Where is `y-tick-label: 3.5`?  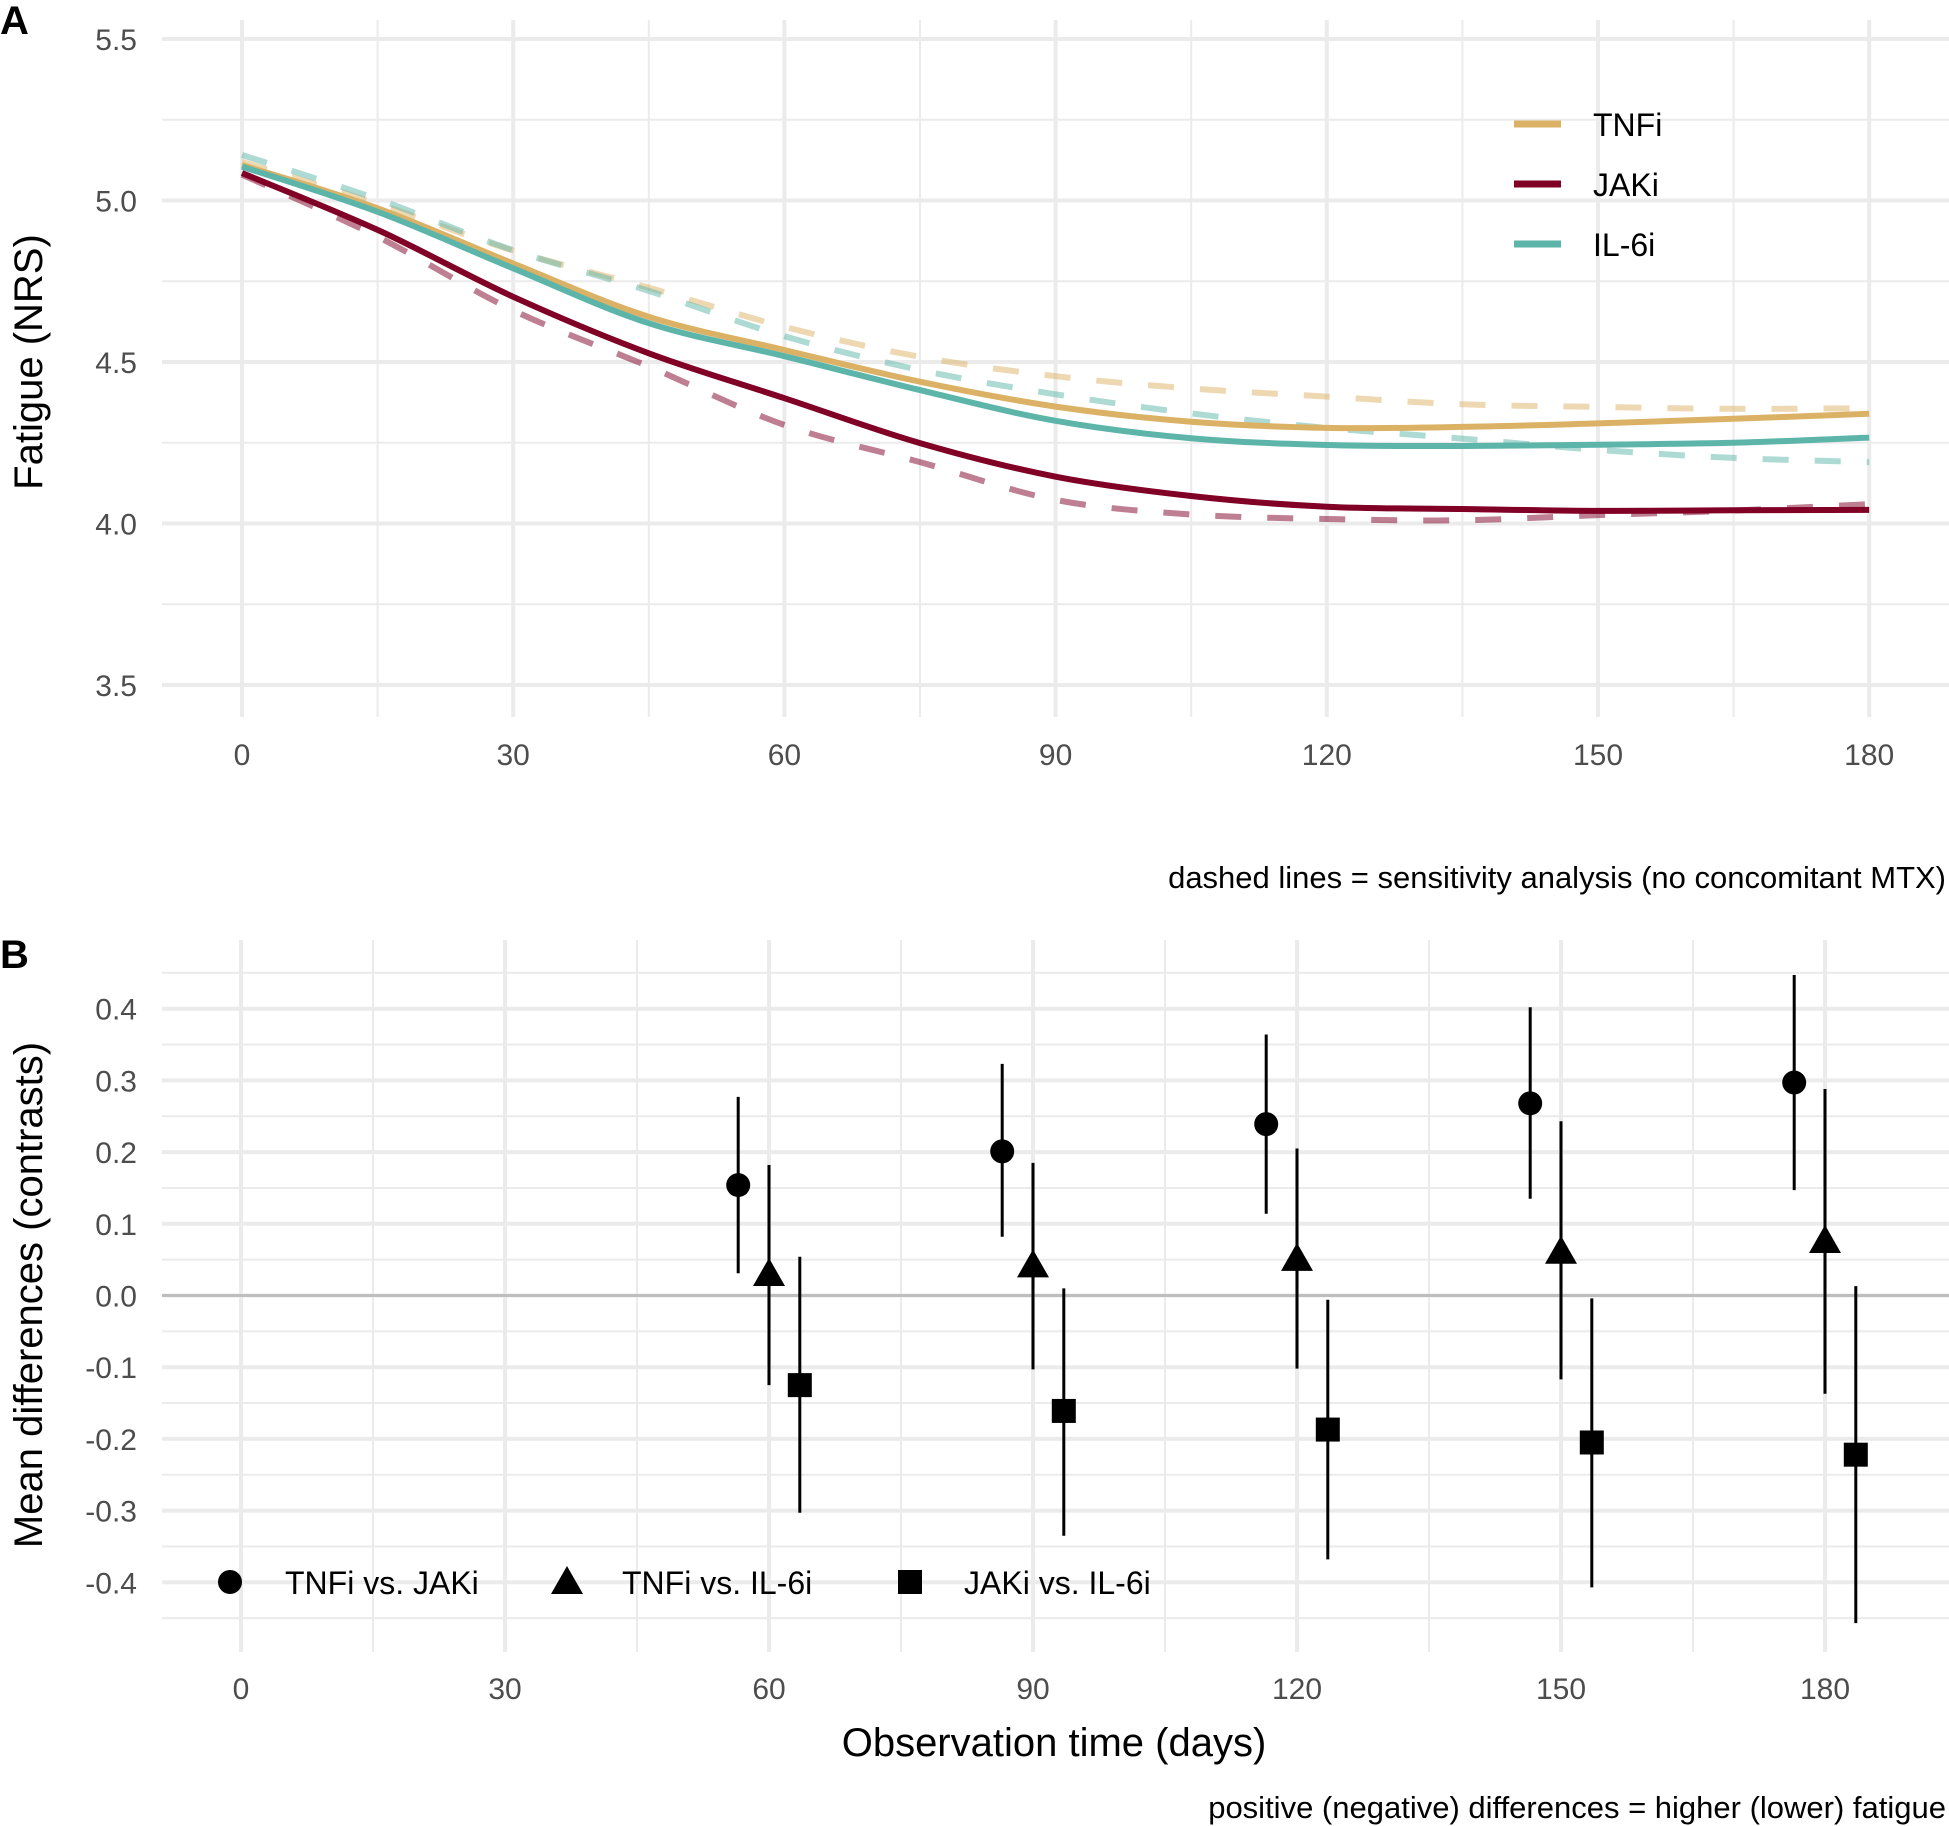 y-tick-label: 3.5 is located at coordinates (116, 686).